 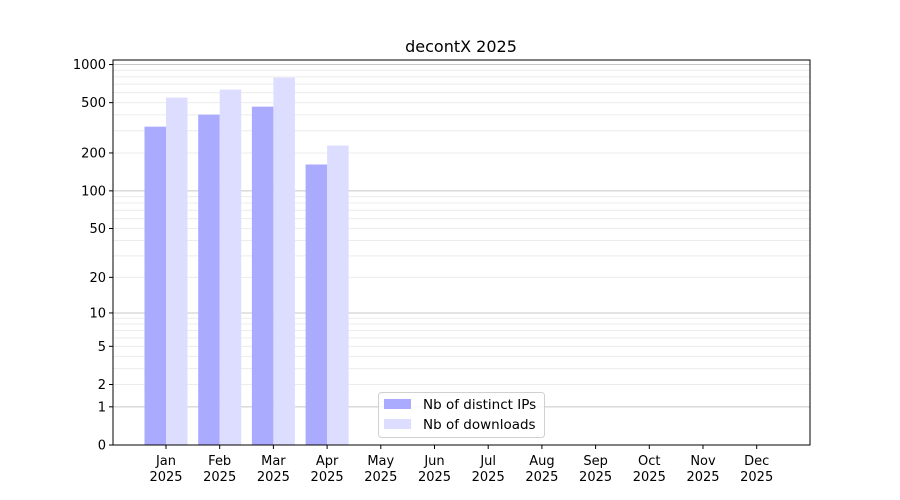 What do you see at coordinates (756, 461) in the screenshot?
I see `x-tick-label: Dec` at bounding box center [756, 461].